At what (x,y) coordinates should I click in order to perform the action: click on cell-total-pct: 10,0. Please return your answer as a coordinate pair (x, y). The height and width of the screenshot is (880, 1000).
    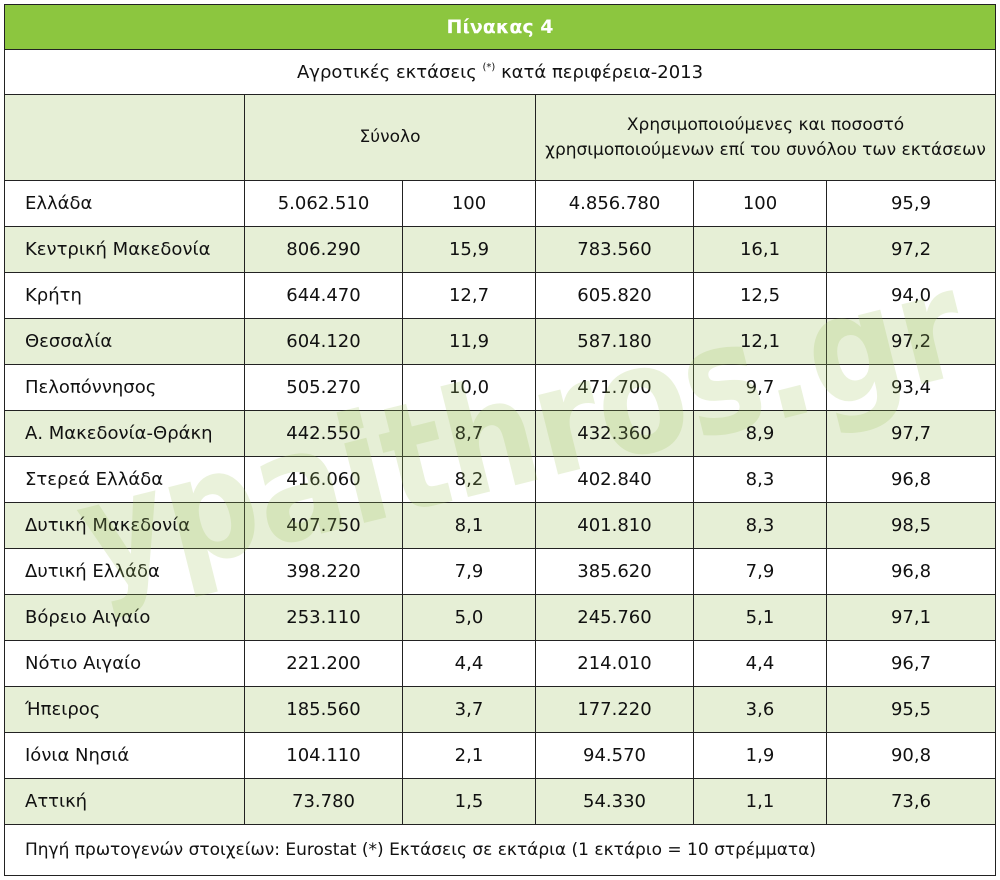
    Looking at the image, I should click on (469, 387).